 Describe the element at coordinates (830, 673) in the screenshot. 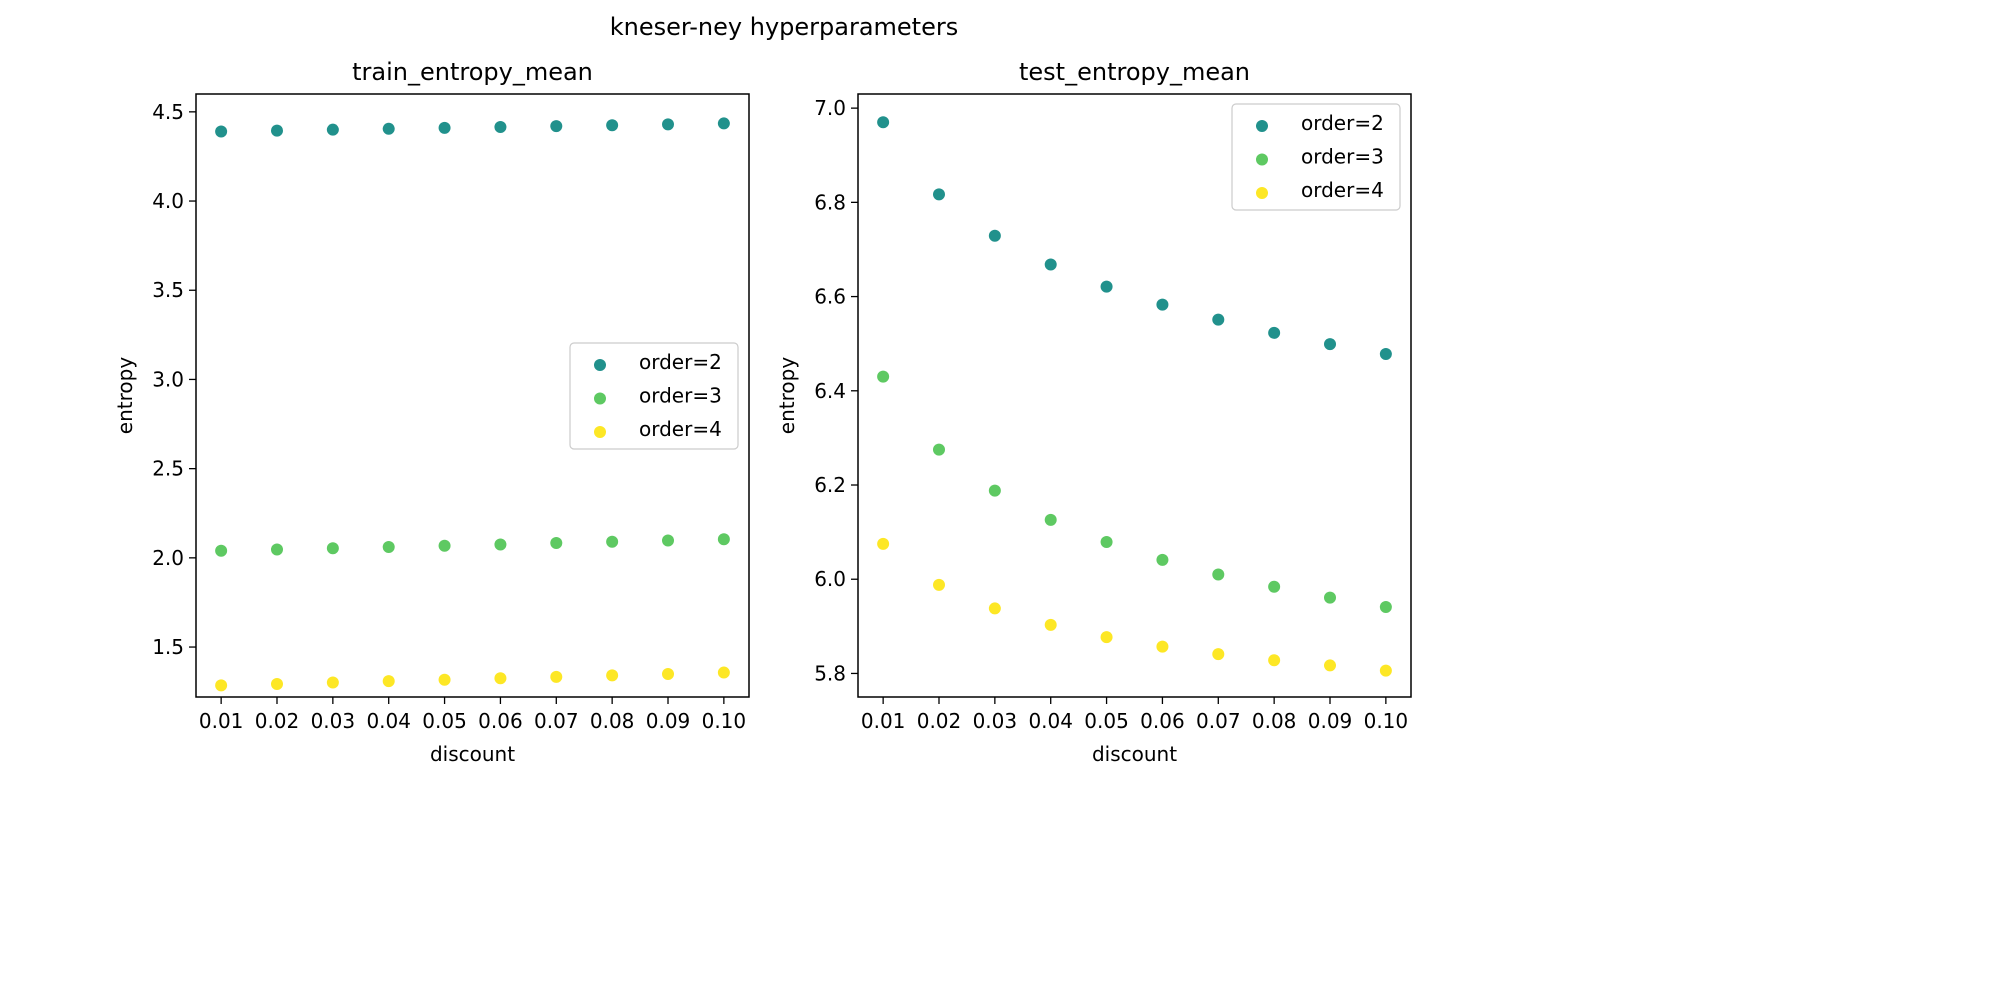

I see `y-tick-label: 5.8` at that location.